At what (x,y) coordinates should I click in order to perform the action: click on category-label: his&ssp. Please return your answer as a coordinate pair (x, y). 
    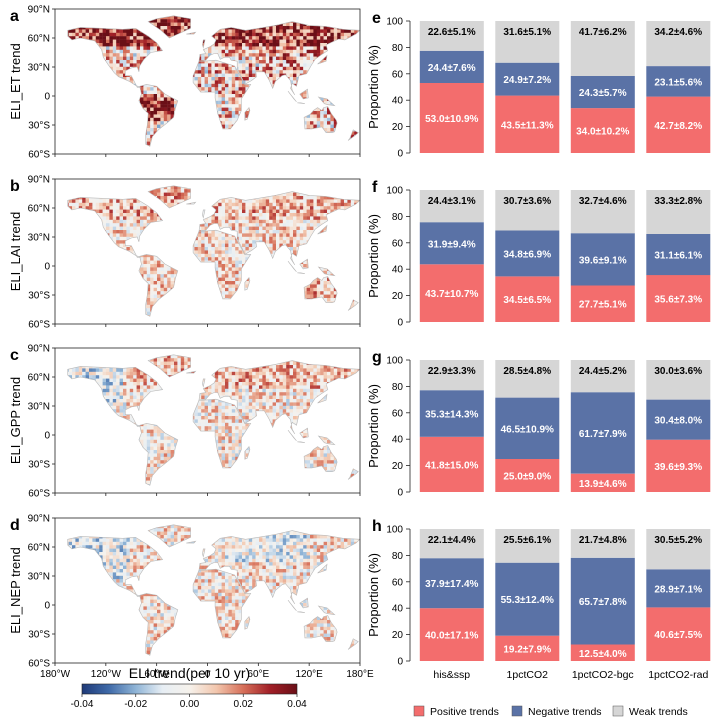
    Looking at the image, I should click on (451, 675).